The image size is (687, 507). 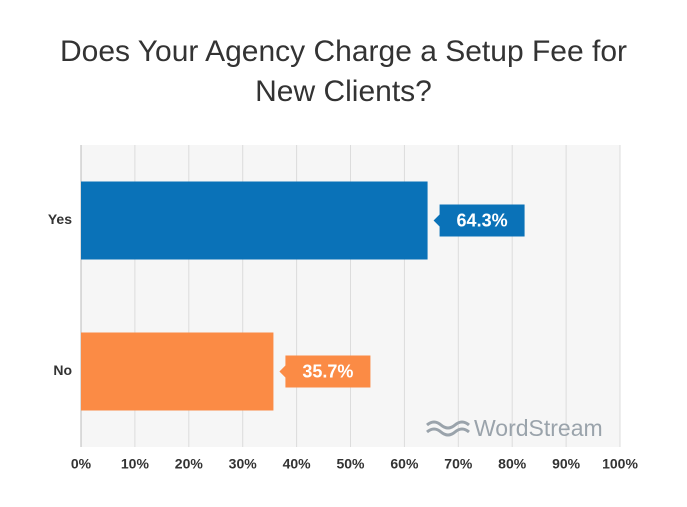 What do you see at coordinates (482, 220) in the screenshot?
I see `value-label: 64.3%` at bounding box center [482, 220].